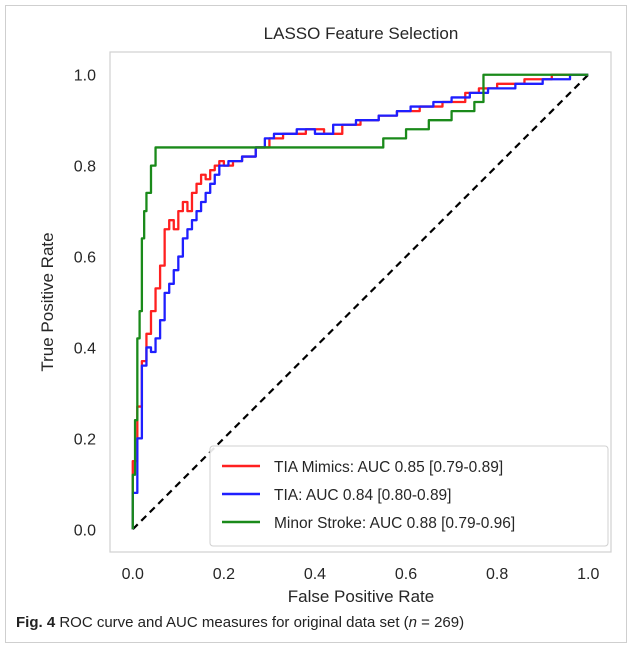  What do you see at coordinates (388, 467) in the screenshot?
I see `legend-entry-0: TIA Mimics: AUC 0.85 [0.79-0.89]` at bounding box center [388, 467].